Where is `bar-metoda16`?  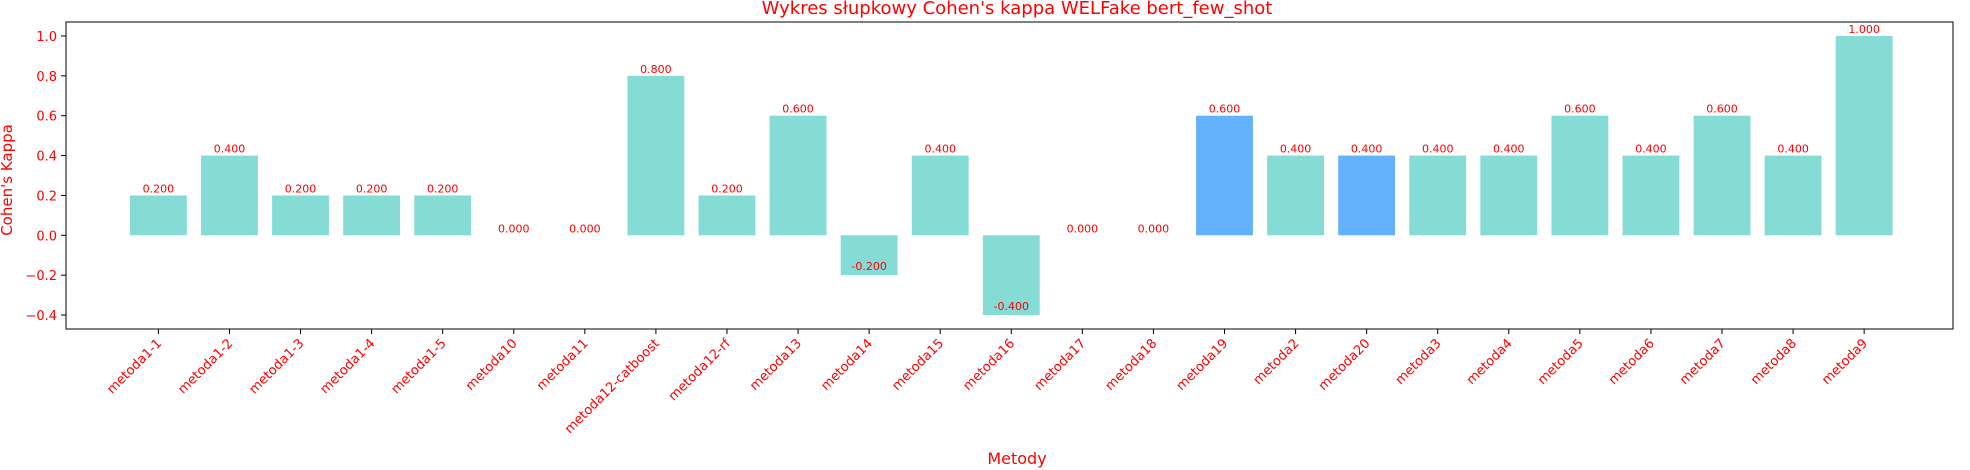
bar-metoda16 is located at coordinates (1011, 275).